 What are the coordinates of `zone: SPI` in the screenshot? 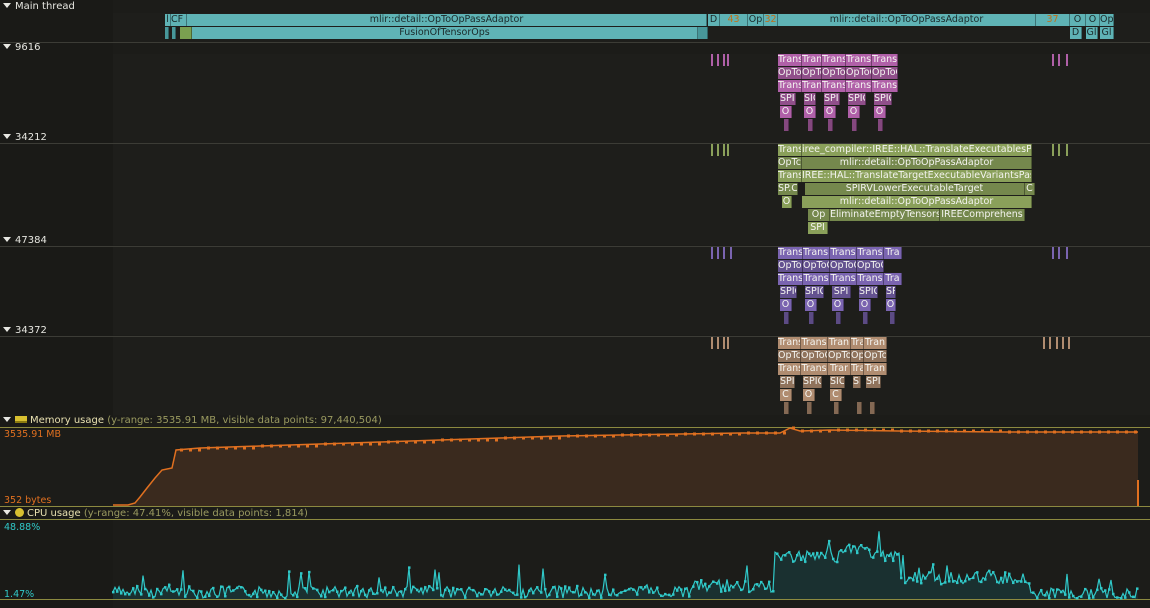 It's located at (841, 292).